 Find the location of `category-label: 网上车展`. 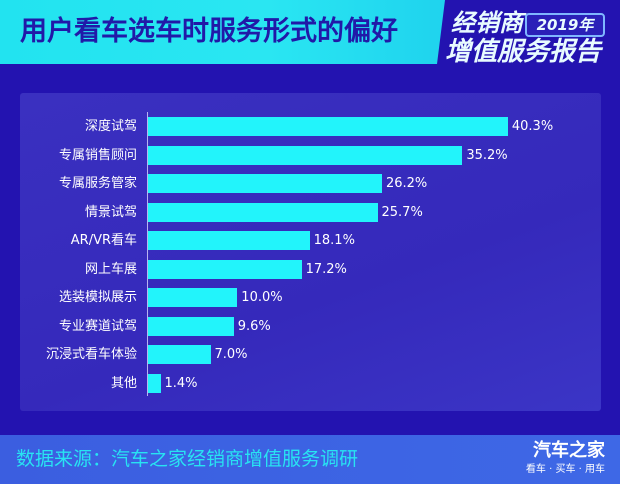

category-label: 网上车展 is located at coordinates (110, 269).